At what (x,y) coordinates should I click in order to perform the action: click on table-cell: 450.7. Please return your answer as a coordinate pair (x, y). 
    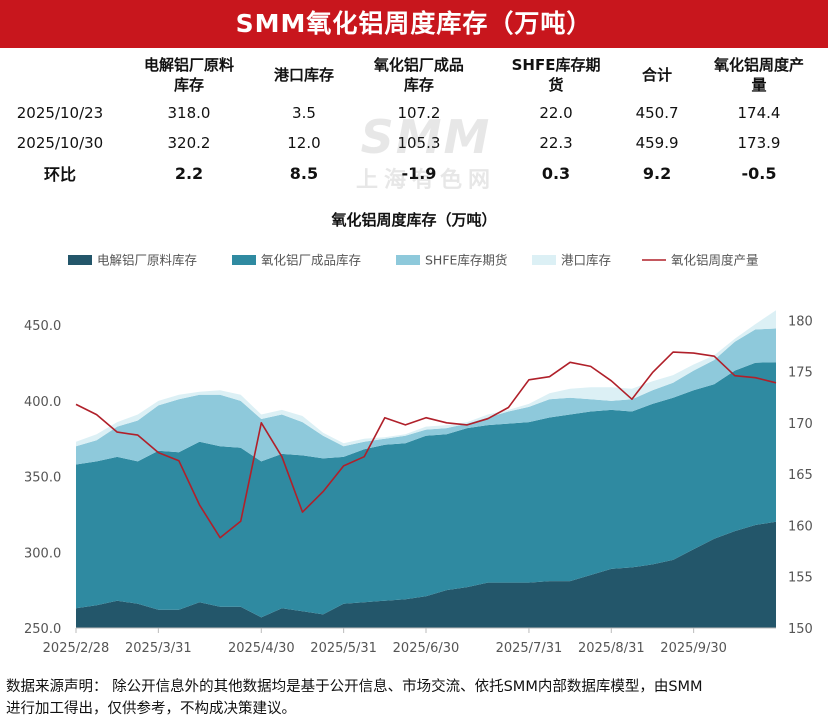
    Looking at the image, I should click on (657, 113).